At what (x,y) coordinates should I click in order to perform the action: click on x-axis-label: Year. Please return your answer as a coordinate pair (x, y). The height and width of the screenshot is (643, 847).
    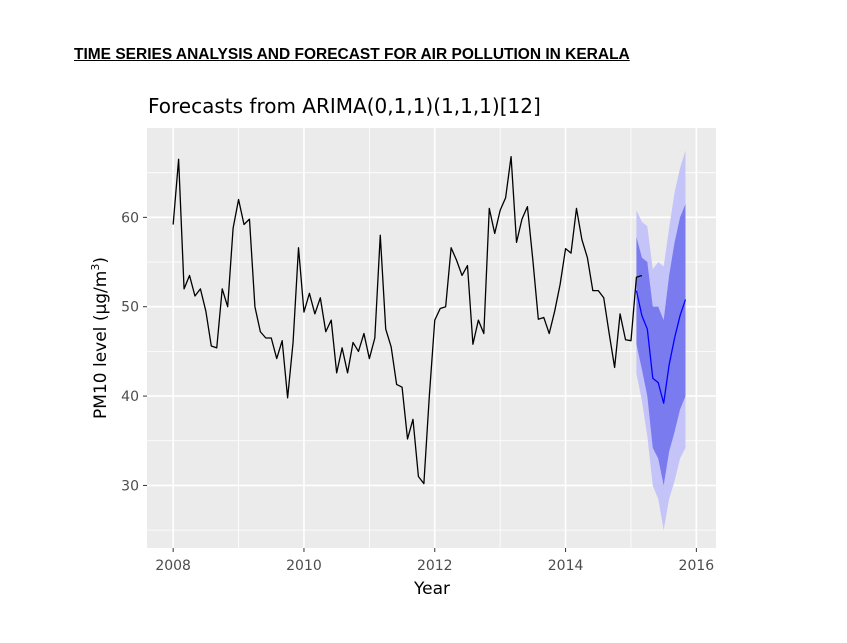
    Looking at the image, I should click on (431, 589).